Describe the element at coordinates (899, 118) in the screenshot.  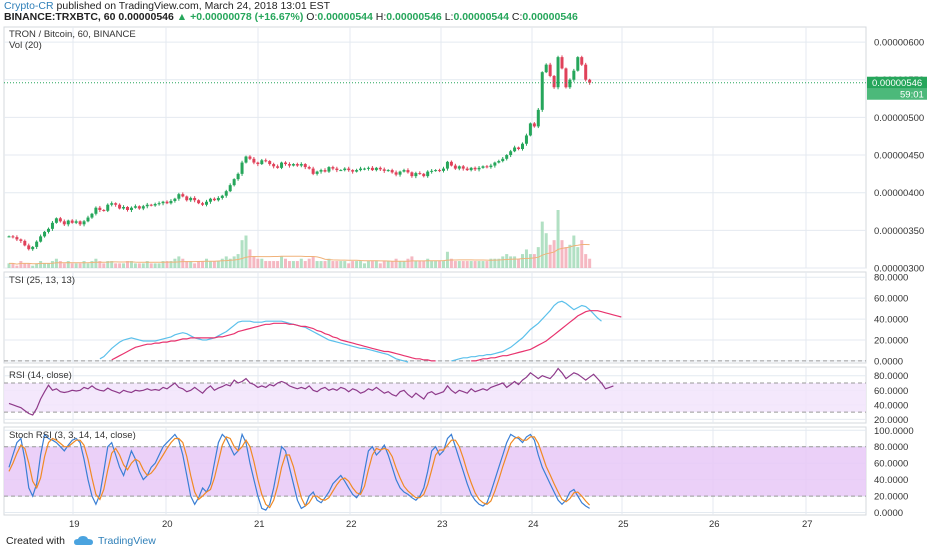
I see `y-tick-label: 0.00000500` at that location.